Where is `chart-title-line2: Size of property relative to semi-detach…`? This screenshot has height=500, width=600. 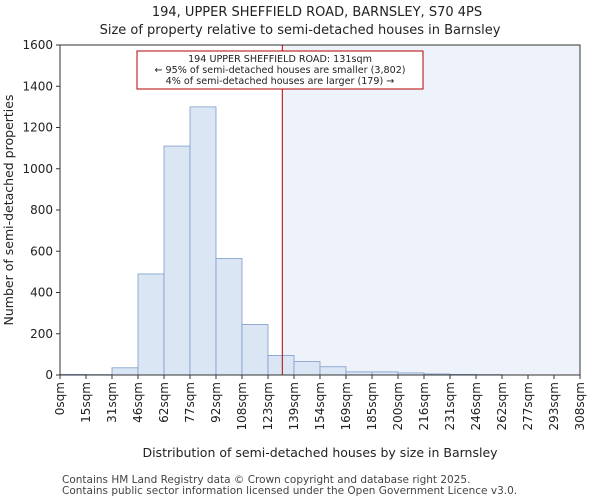
chart-title-line2: Size of property relative to semi-detach… is located at coordinates (300, 30).